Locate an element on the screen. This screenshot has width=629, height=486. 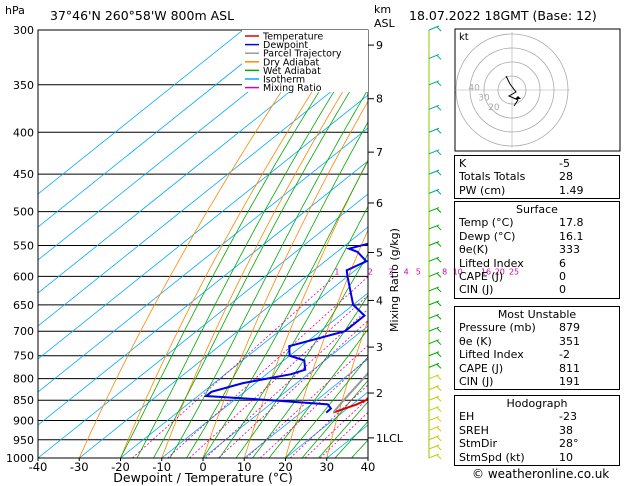
row-label: Totals Totals is located at coordinates (492, 177).